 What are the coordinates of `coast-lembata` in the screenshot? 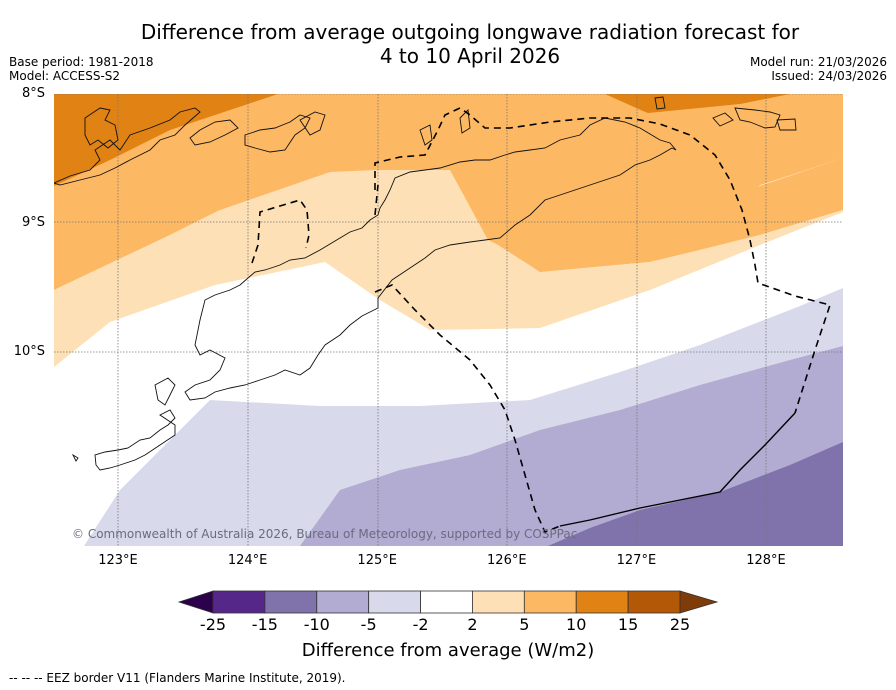 It's located at (214, 132).